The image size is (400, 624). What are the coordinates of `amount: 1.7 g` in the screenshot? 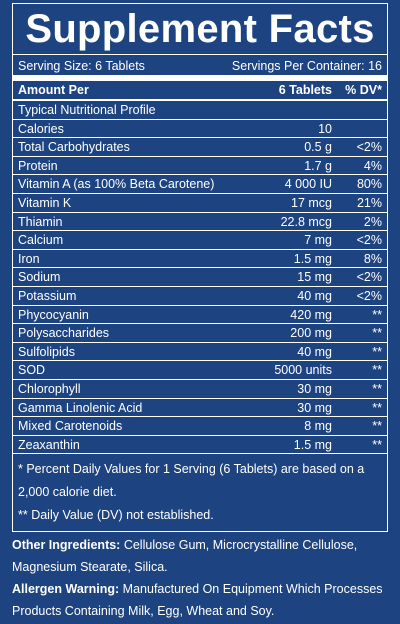 It's located at (318, 165).